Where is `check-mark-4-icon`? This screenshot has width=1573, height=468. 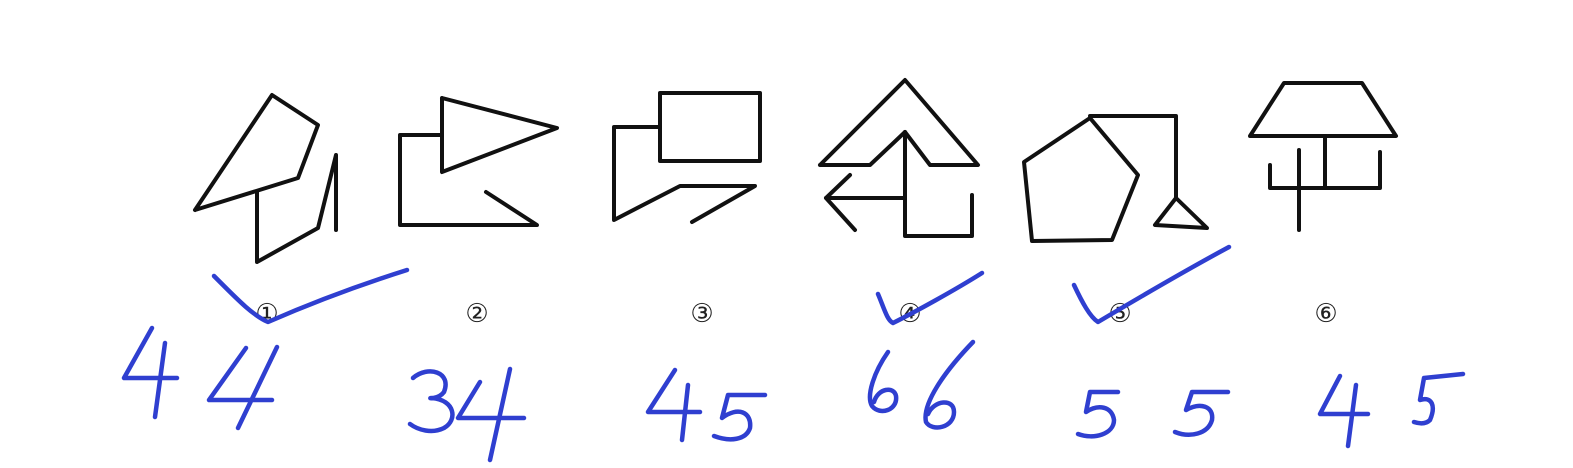 check-mark-4-icon is located at coordinates (930, 298).